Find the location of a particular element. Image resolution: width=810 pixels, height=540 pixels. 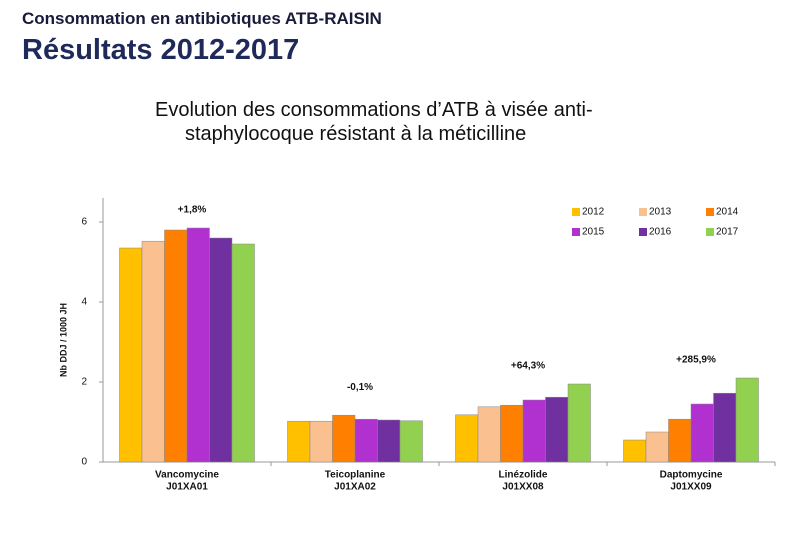

legend-label: 2013 is located at coordinates (660, 212).